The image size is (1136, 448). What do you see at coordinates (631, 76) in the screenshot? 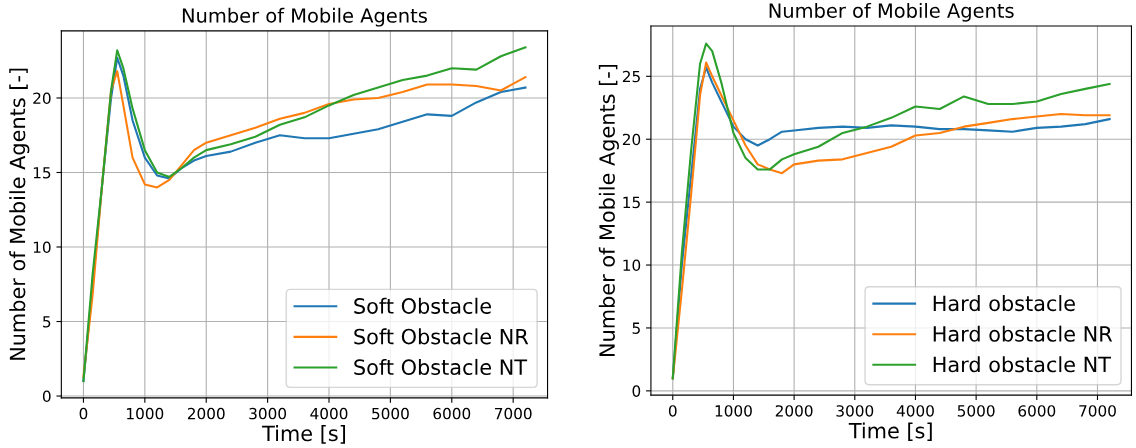
I see `y-tick-label: 25` at bounding box center [631, 76].